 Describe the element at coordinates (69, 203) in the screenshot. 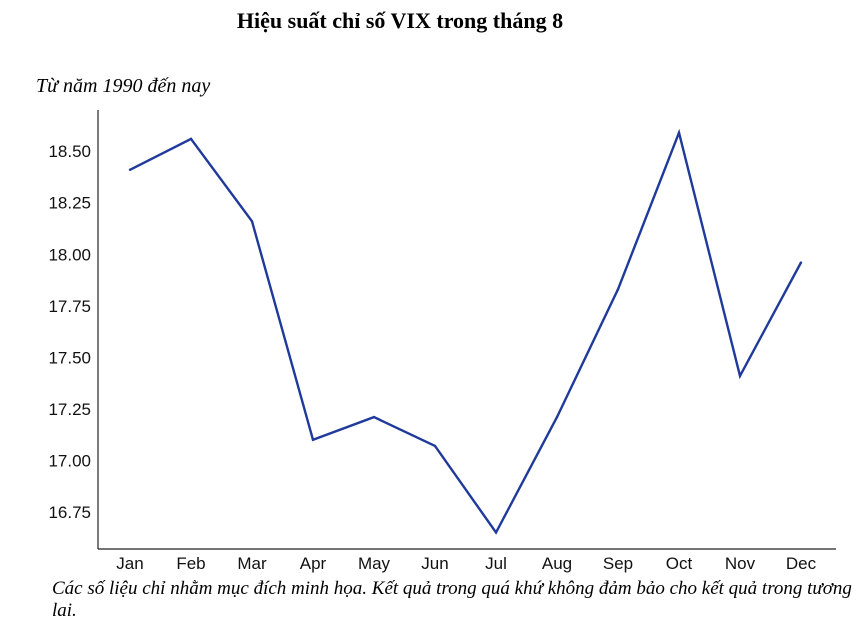

I see `y-tick-label: 18.25` at that location.